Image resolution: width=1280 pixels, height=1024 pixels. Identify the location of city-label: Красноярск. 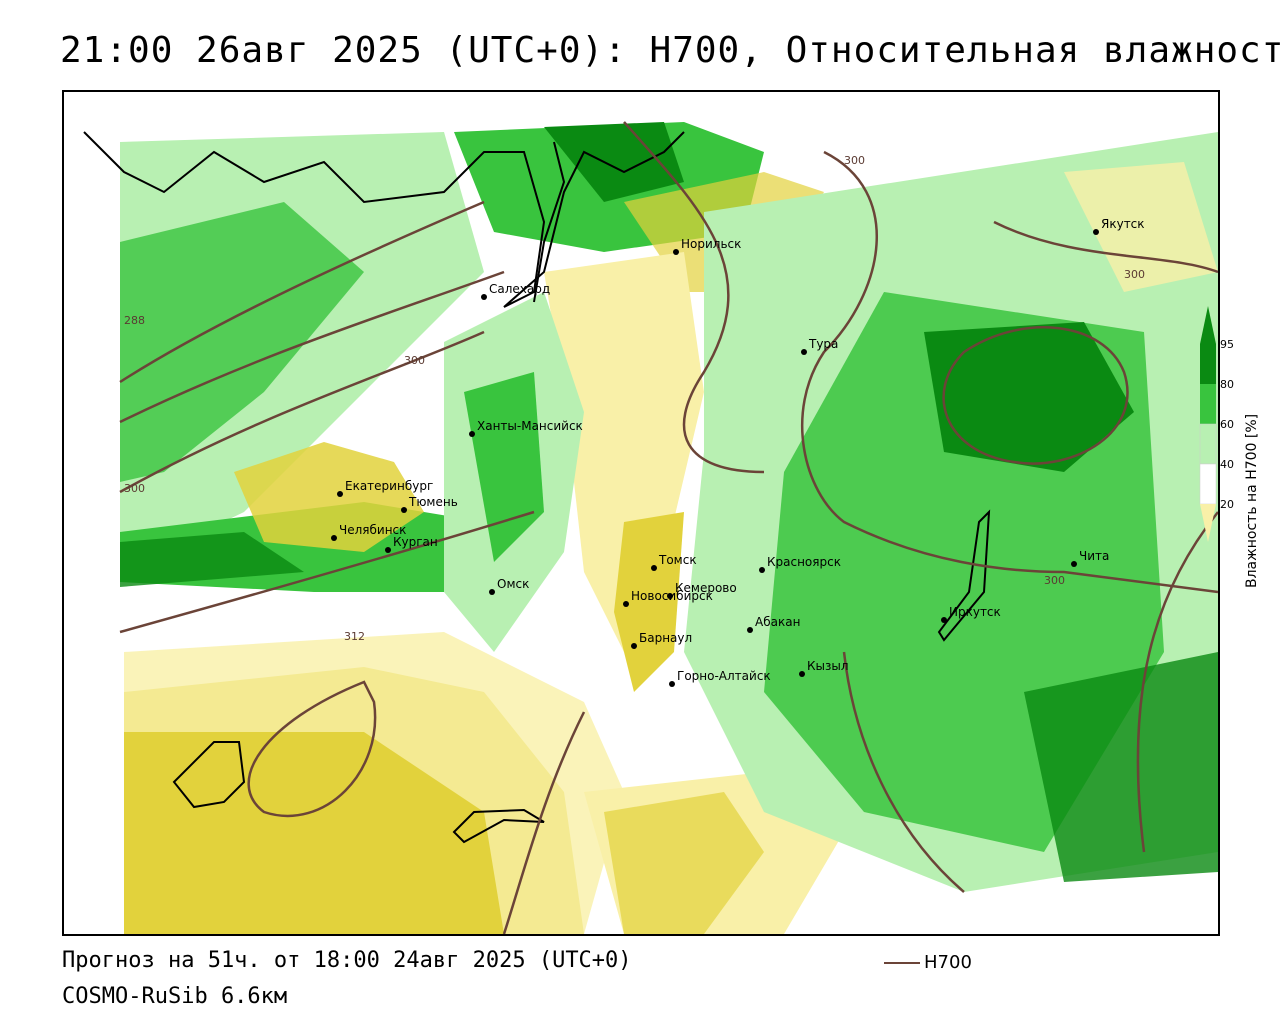
(804, 562).